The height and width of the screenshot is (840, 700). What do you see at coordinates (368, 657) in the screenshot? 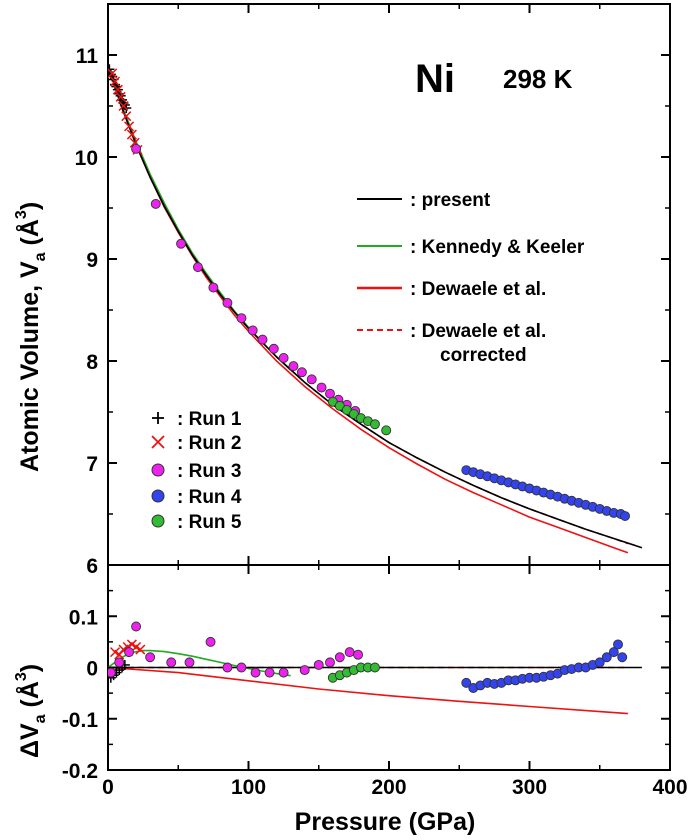
I see `series-markers` at bounding box center [368, 657].